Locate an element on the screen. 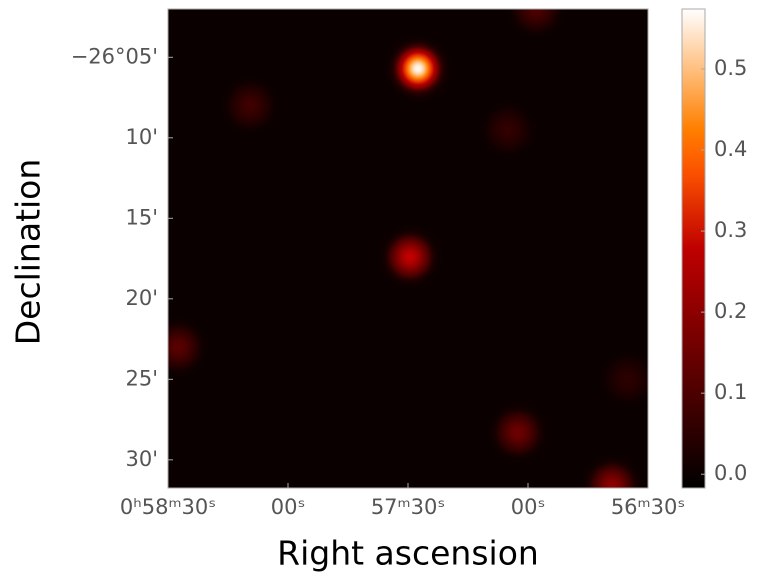  x-tick-label: 56ᵐ30ˢ is located at coordinates (648, 507).